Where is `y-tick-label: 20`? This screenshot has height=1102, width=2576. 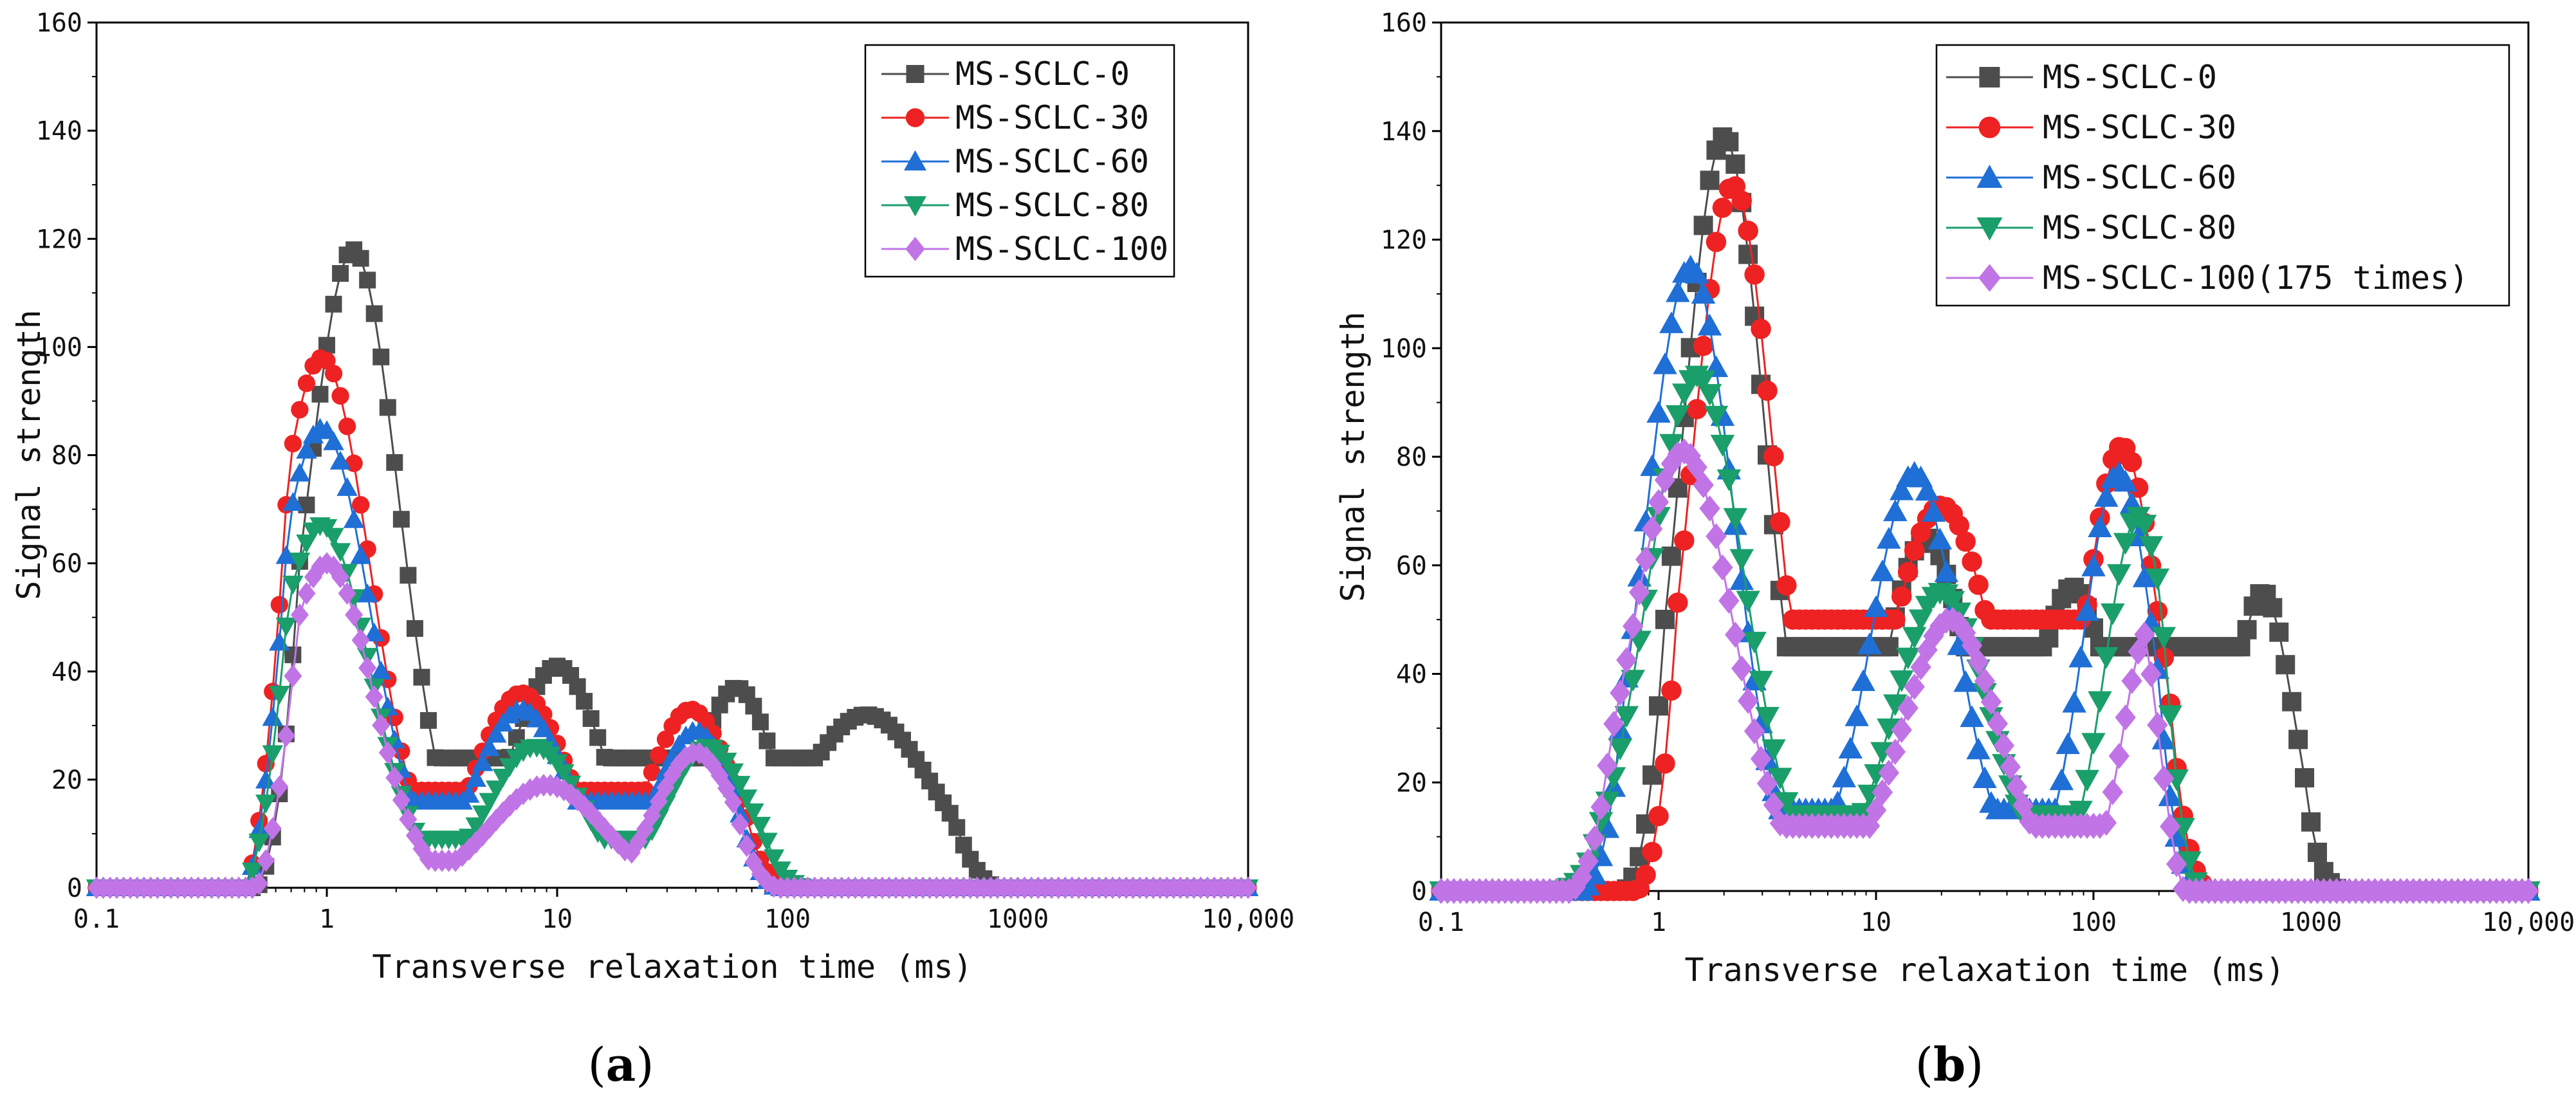 y-tick-label: 20 is located at coordinates (1411, 783).